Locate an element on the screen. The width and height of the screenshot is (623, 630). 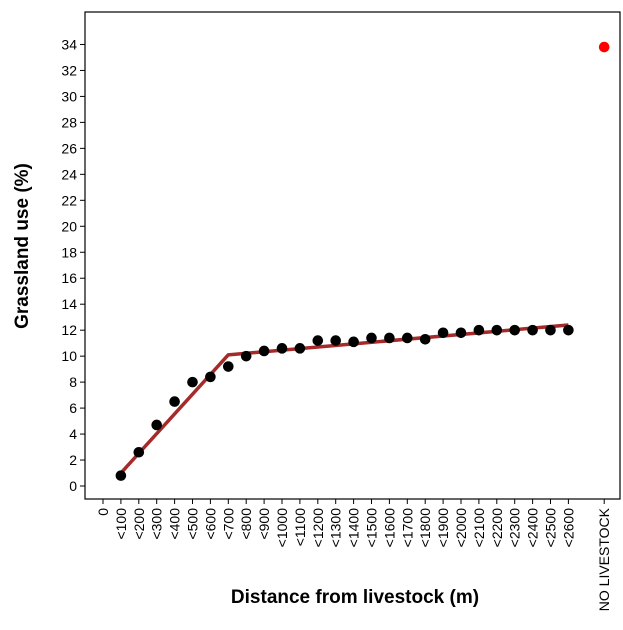
y-axis-title: Grassland use (%) is located at coordinates (22, 246).